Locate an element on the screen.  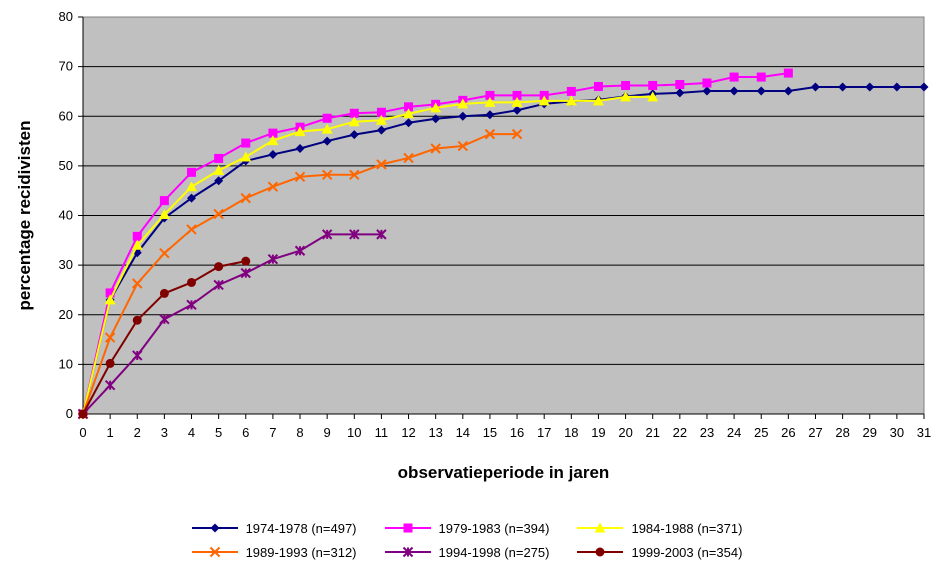
x-tick-label: 20 is located at coordinates (625, 432).